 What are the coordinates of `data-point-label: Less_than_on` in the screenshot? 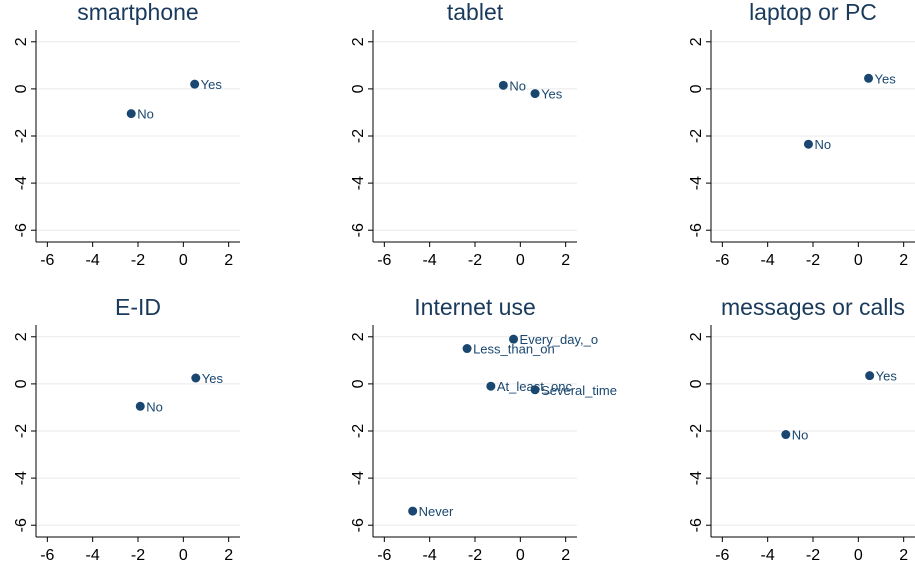 It's located at (514, 349).